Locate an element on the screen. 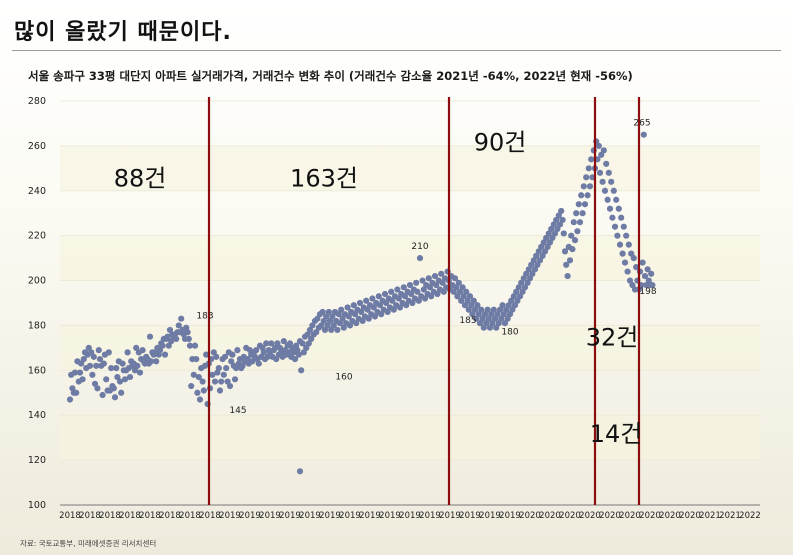  grid-band is located at coordinates (410, 438).